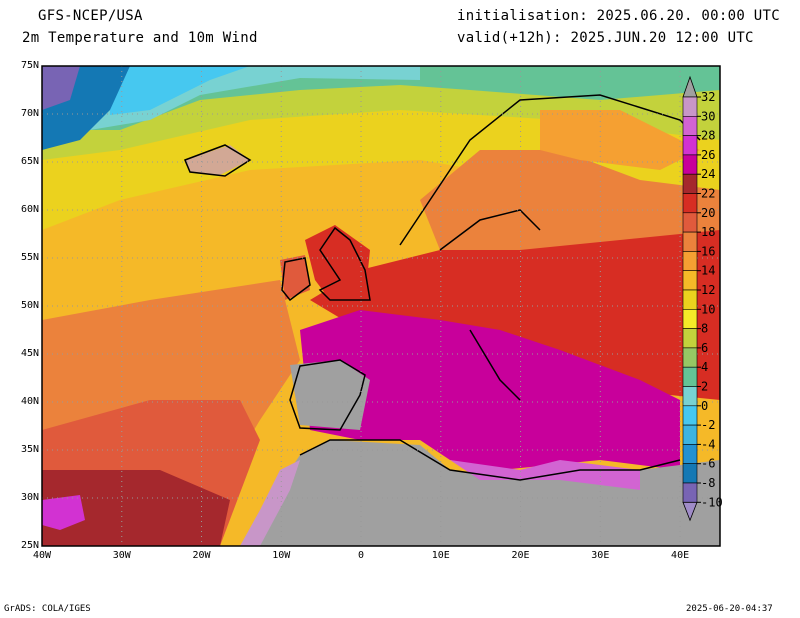  What do you see at coordinates (605, 38) in the screenshot?
I see `valid-time: valid(+12h): 2025.JUN.20 12:00 UTC` at bounding box center [605, 38].